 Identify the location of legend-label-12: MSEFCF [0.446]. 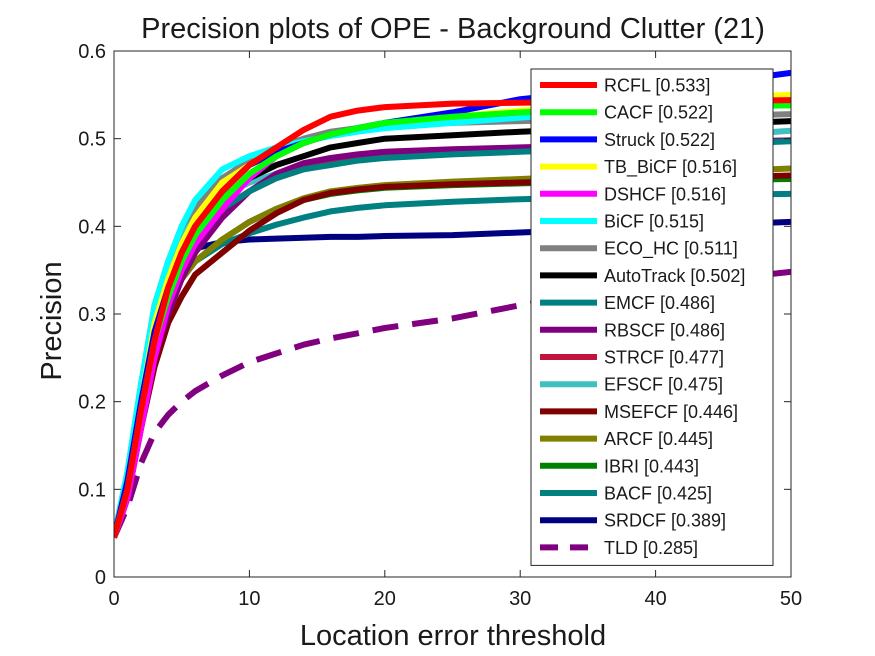
(671, 412).